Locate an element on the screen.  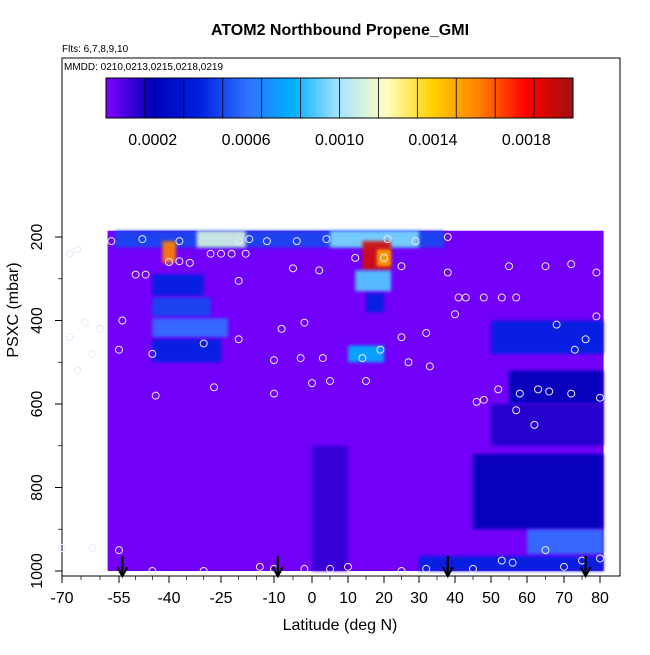
heatmap-cell-ridge is located at coordinates (330, 508).